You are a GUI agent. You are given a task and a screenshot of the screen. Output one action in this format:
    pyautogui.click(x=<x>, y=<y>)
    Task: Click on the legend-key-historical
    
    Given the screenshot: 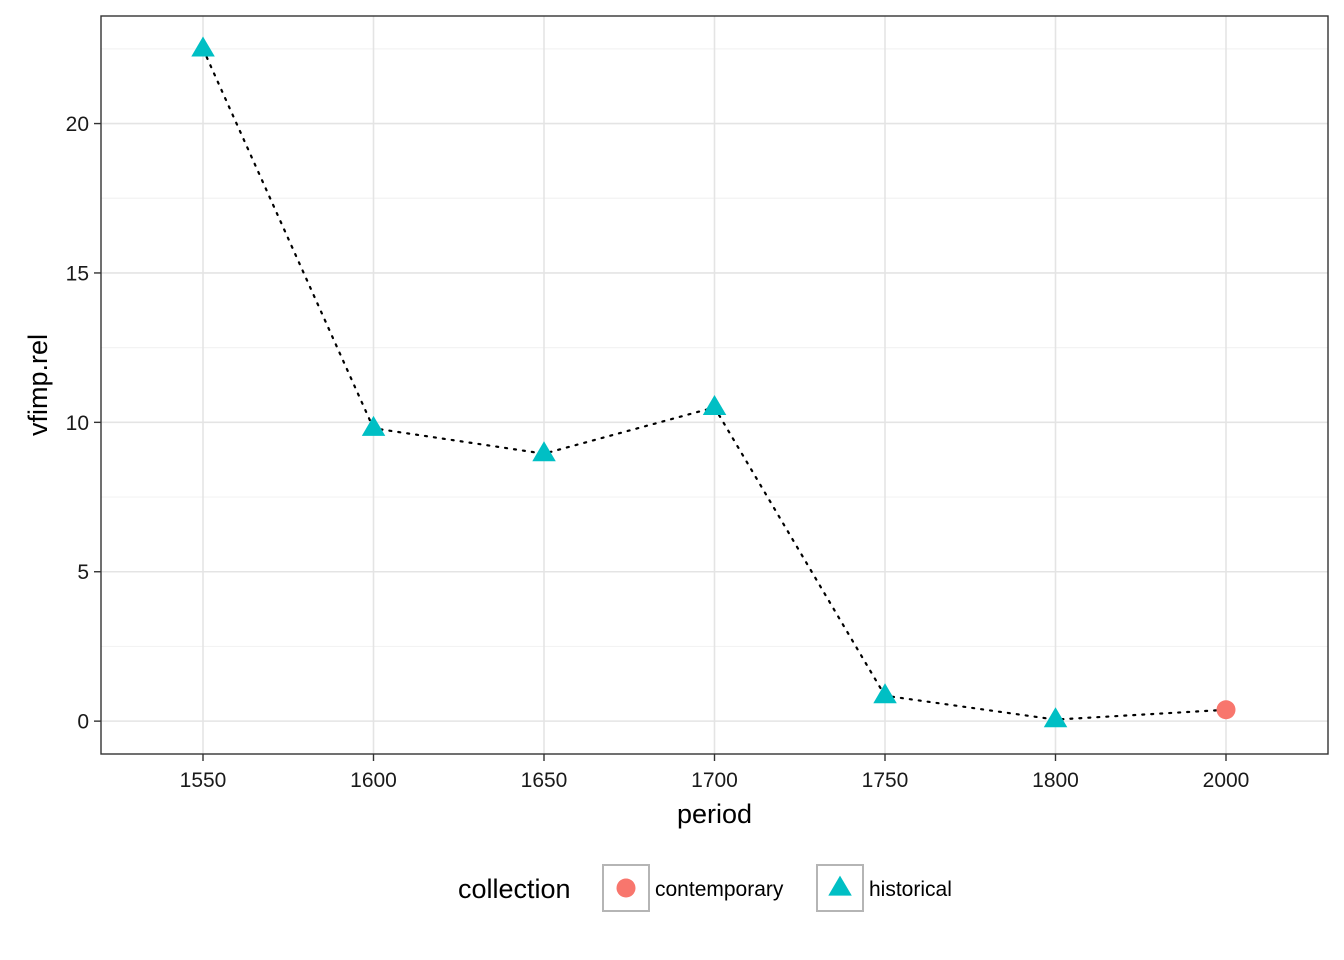 What is the action you would take?
    pyautogui.click(x=840, y=888)
    